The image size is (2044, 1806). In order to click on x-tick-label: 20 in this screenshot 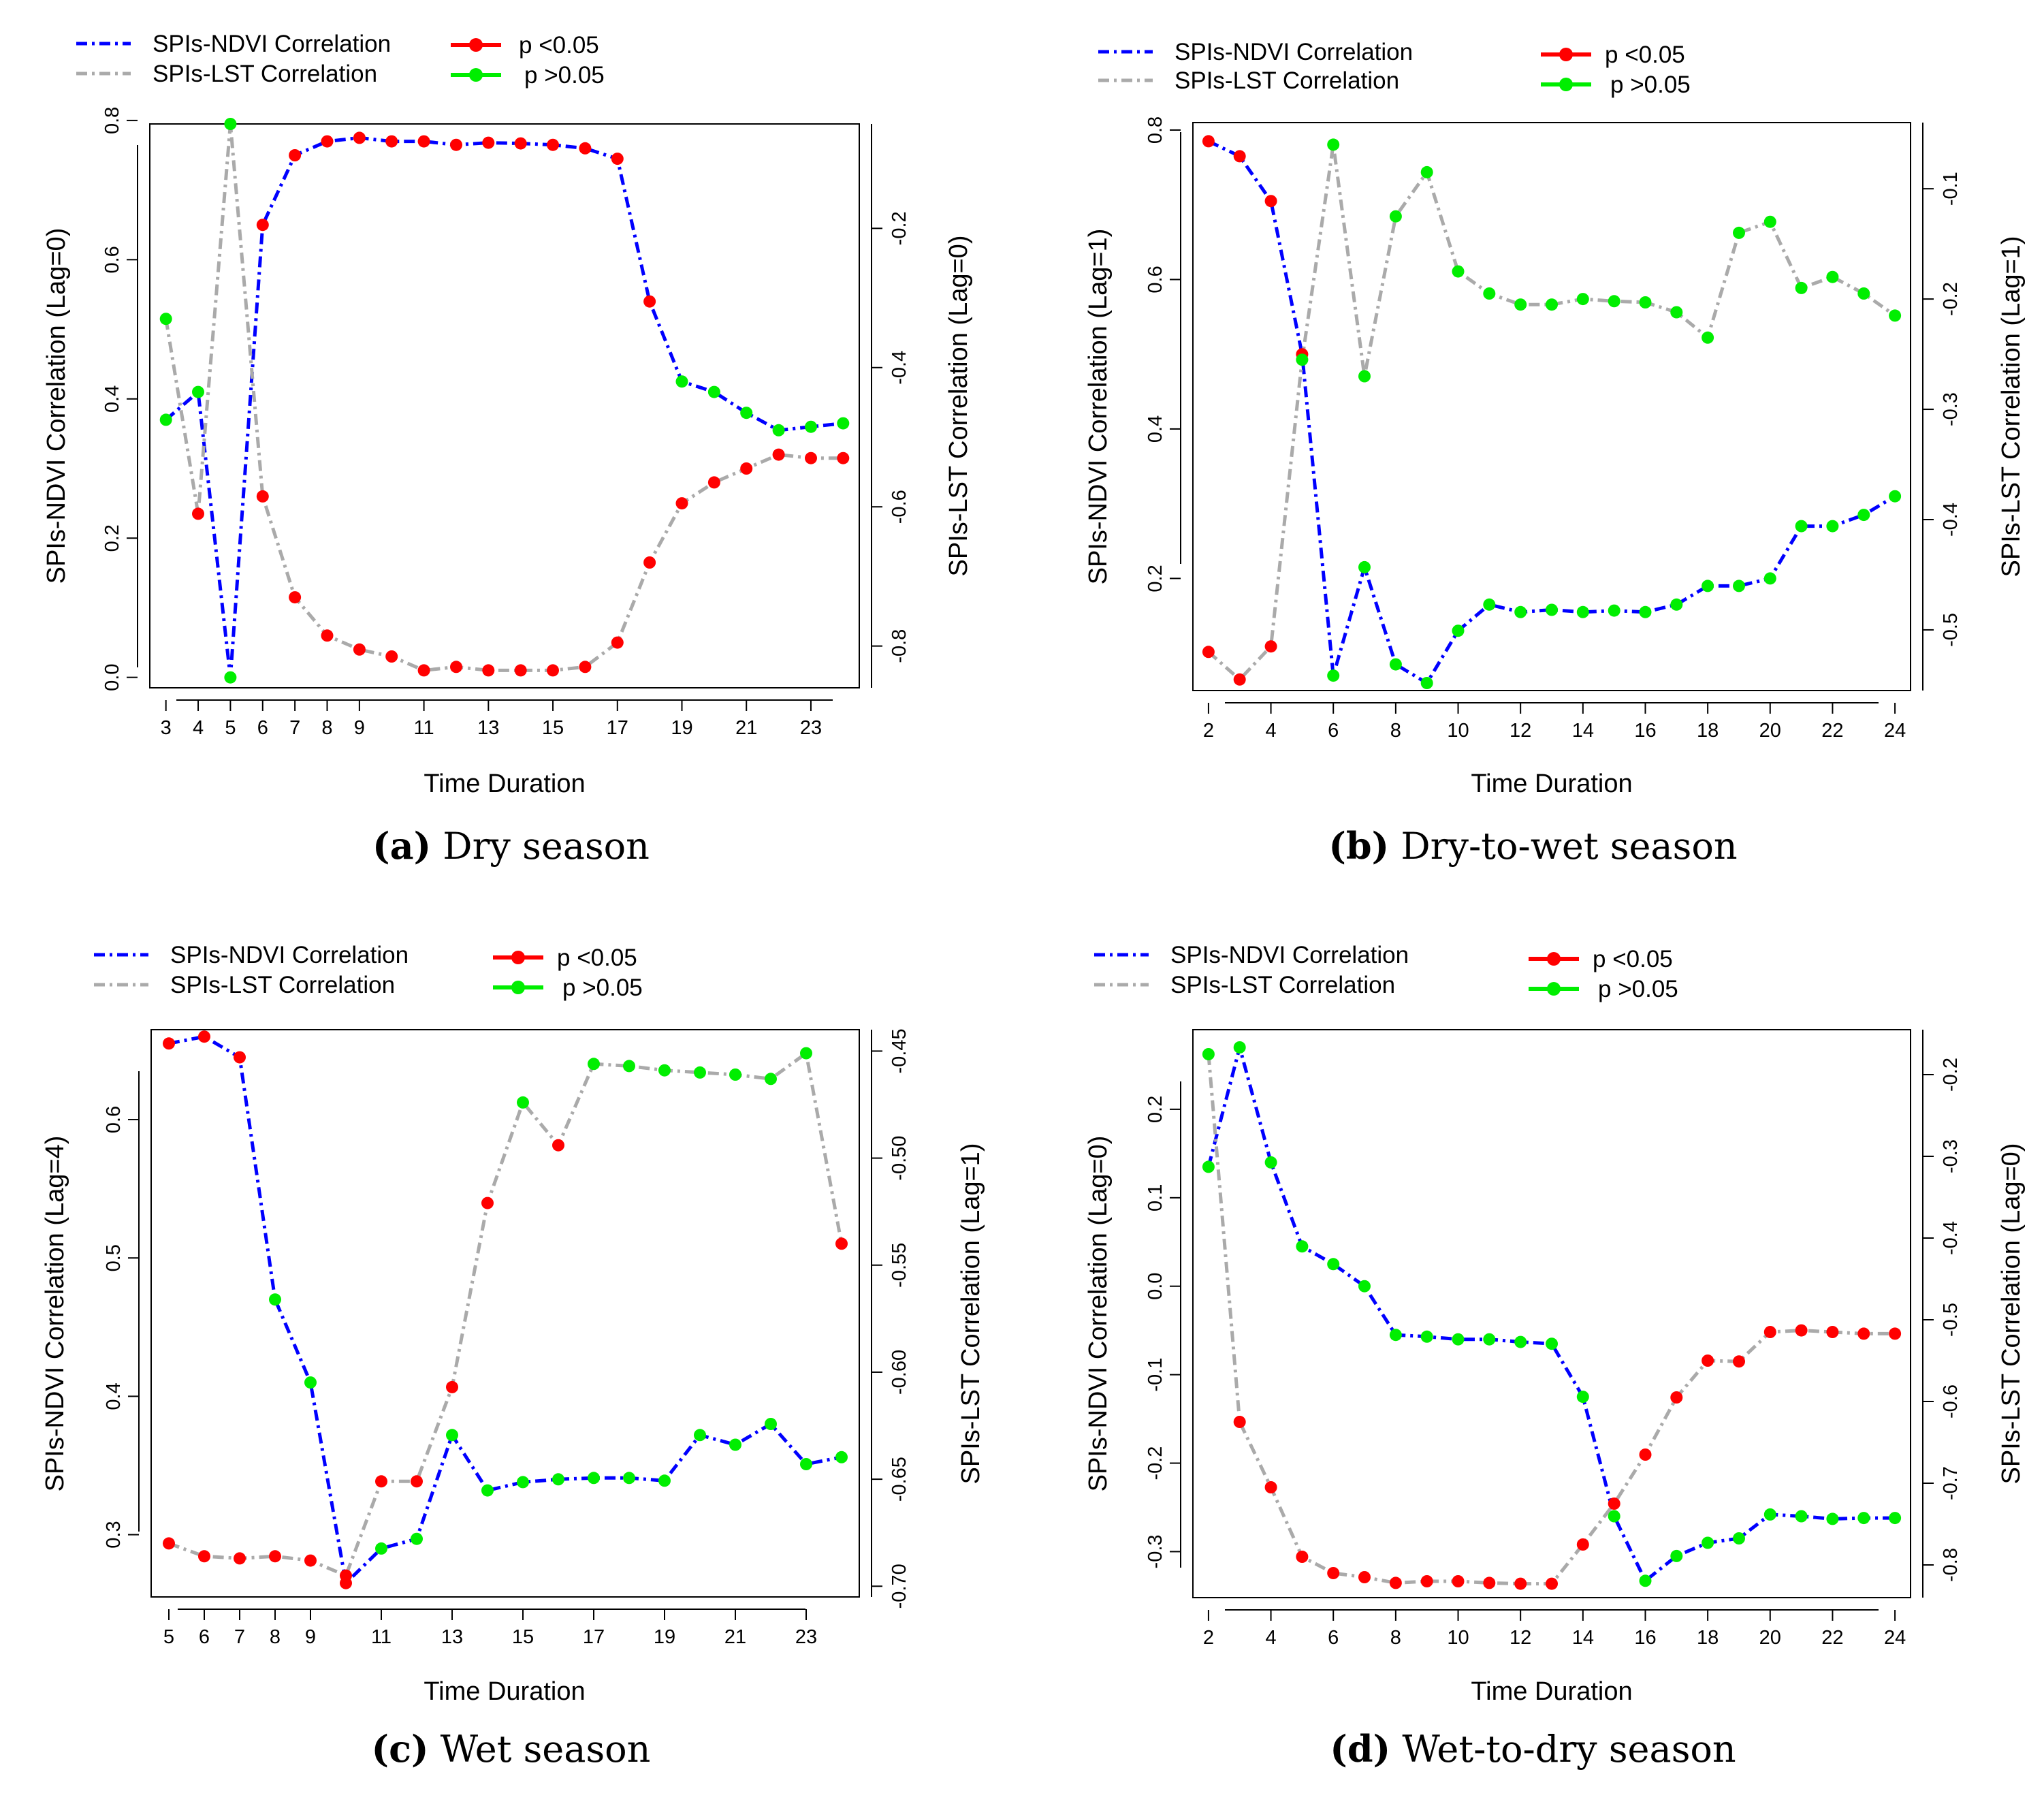, I will do `click(1770, 1638)`.